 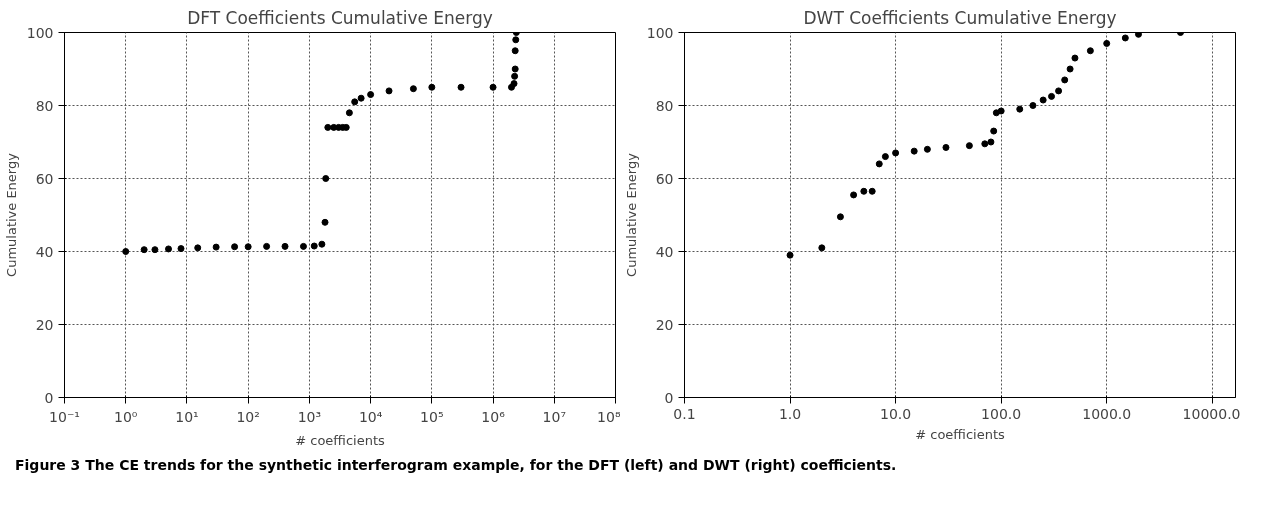 What do you see at coordinates (960, 17) in the screenshot?
I see `chart-title: DWT Coefficients Cumulative Energy` at bounding box center [960, 17].